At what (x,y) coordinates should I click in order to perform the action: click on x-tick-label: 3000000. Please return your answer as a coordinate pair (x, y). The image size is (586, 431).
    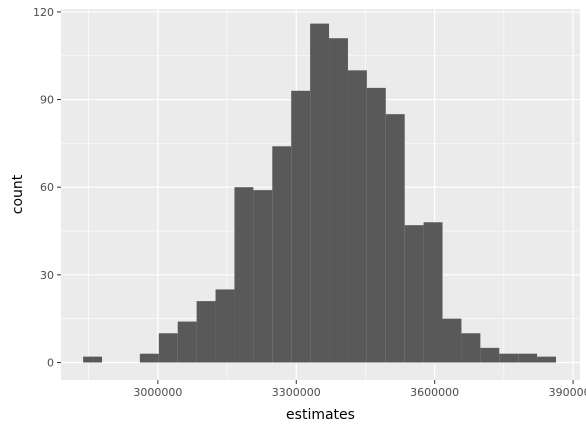
    Looking at the image, I should click on (157, 392).